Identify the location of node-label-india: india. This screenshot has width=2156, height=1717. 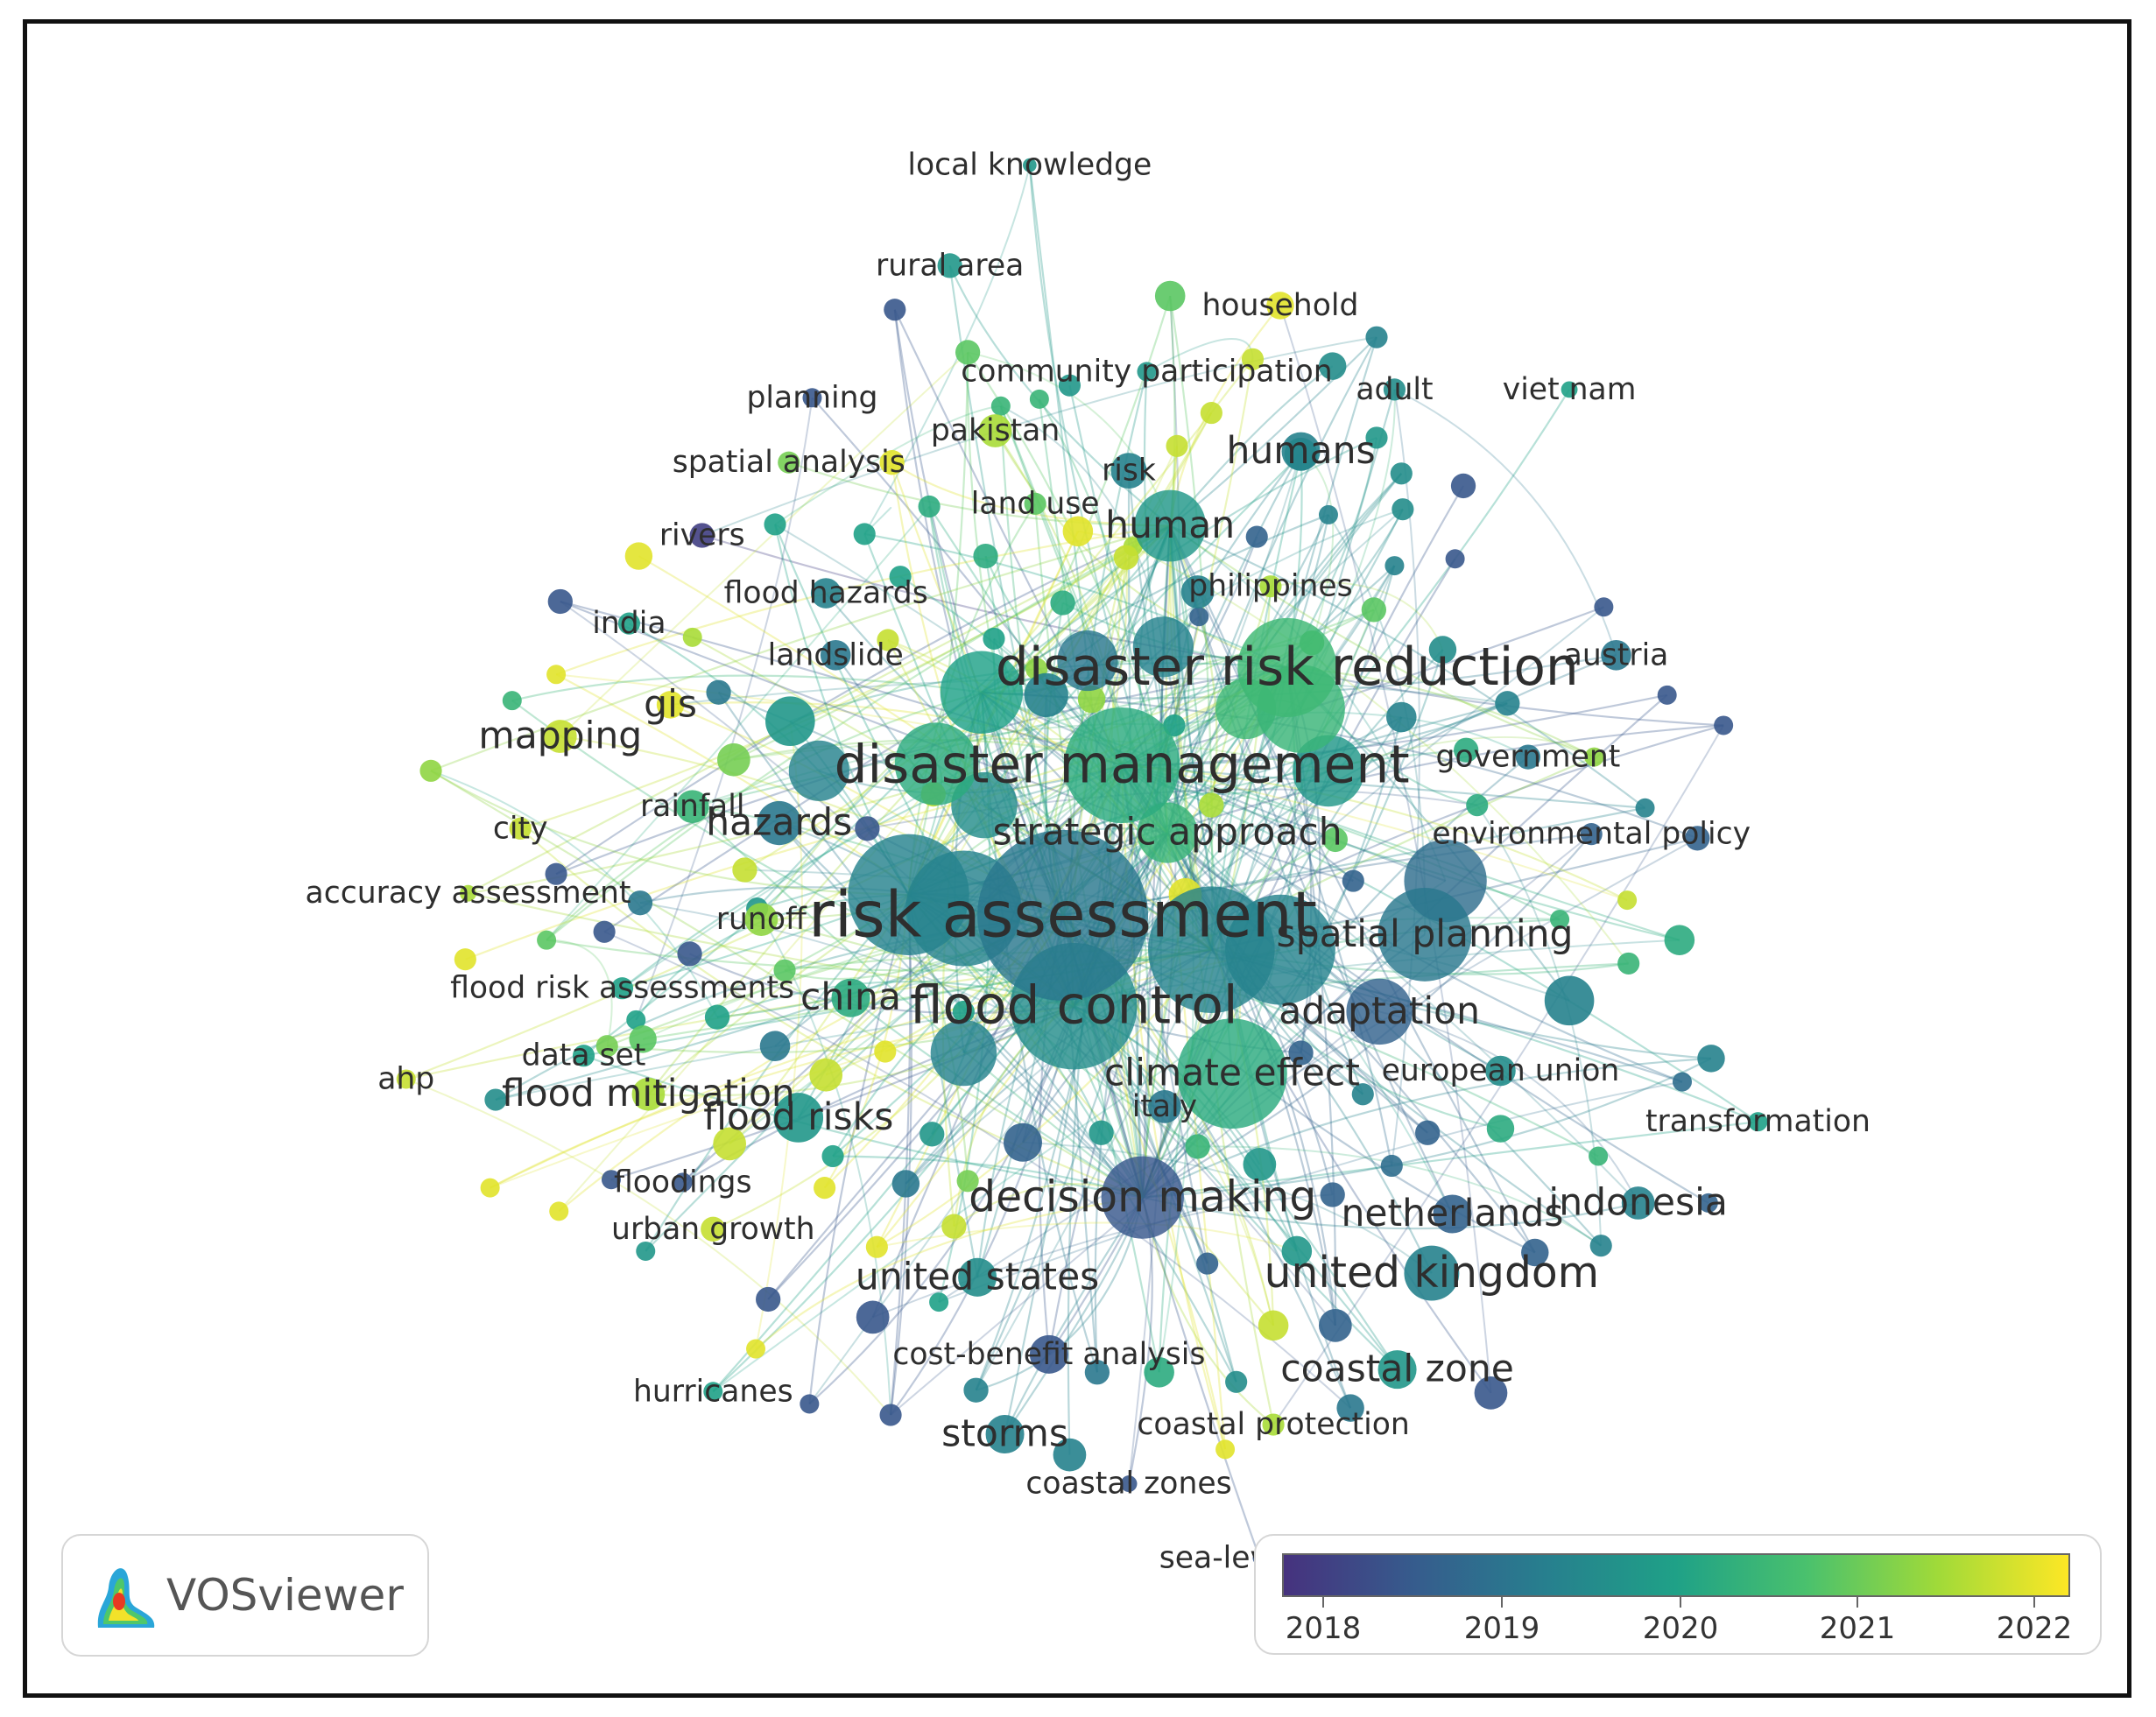
(629, 623).